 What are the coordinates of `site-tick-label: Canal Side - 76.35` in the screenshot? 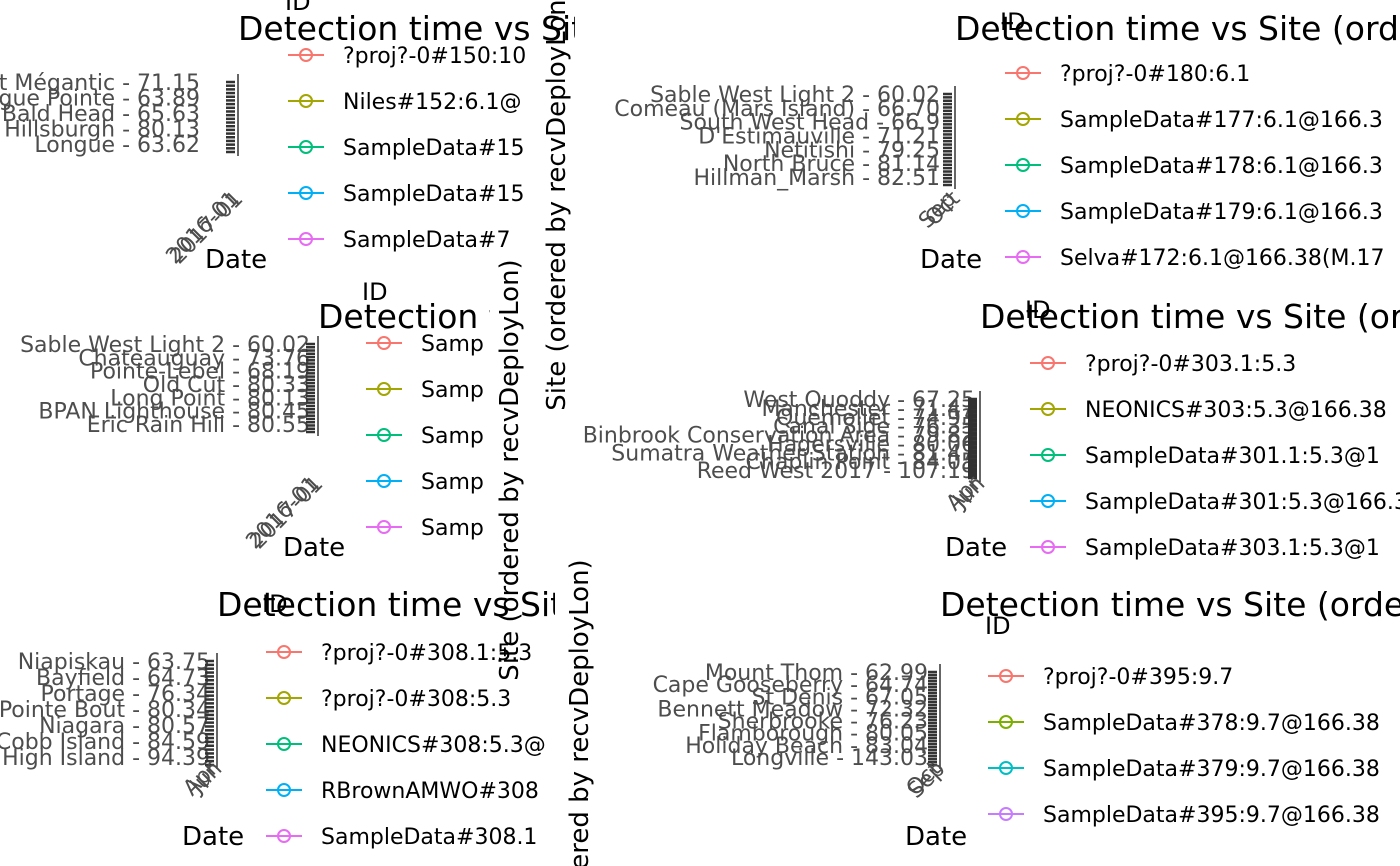 It's located at (874, 427).